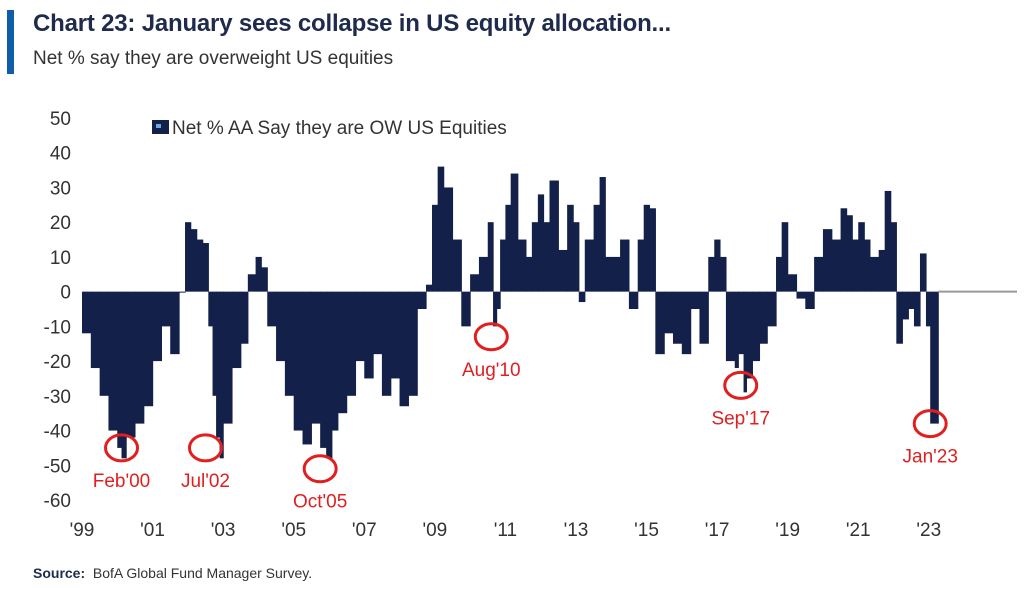  I want to click on x-tick-label: '03, so click(223, 530).